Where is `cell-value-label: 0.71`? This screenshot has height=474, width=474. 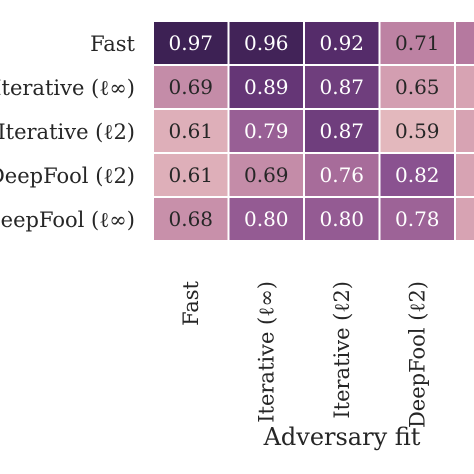
cell-value-label: 0.71 is located at coordinates (417, 43).